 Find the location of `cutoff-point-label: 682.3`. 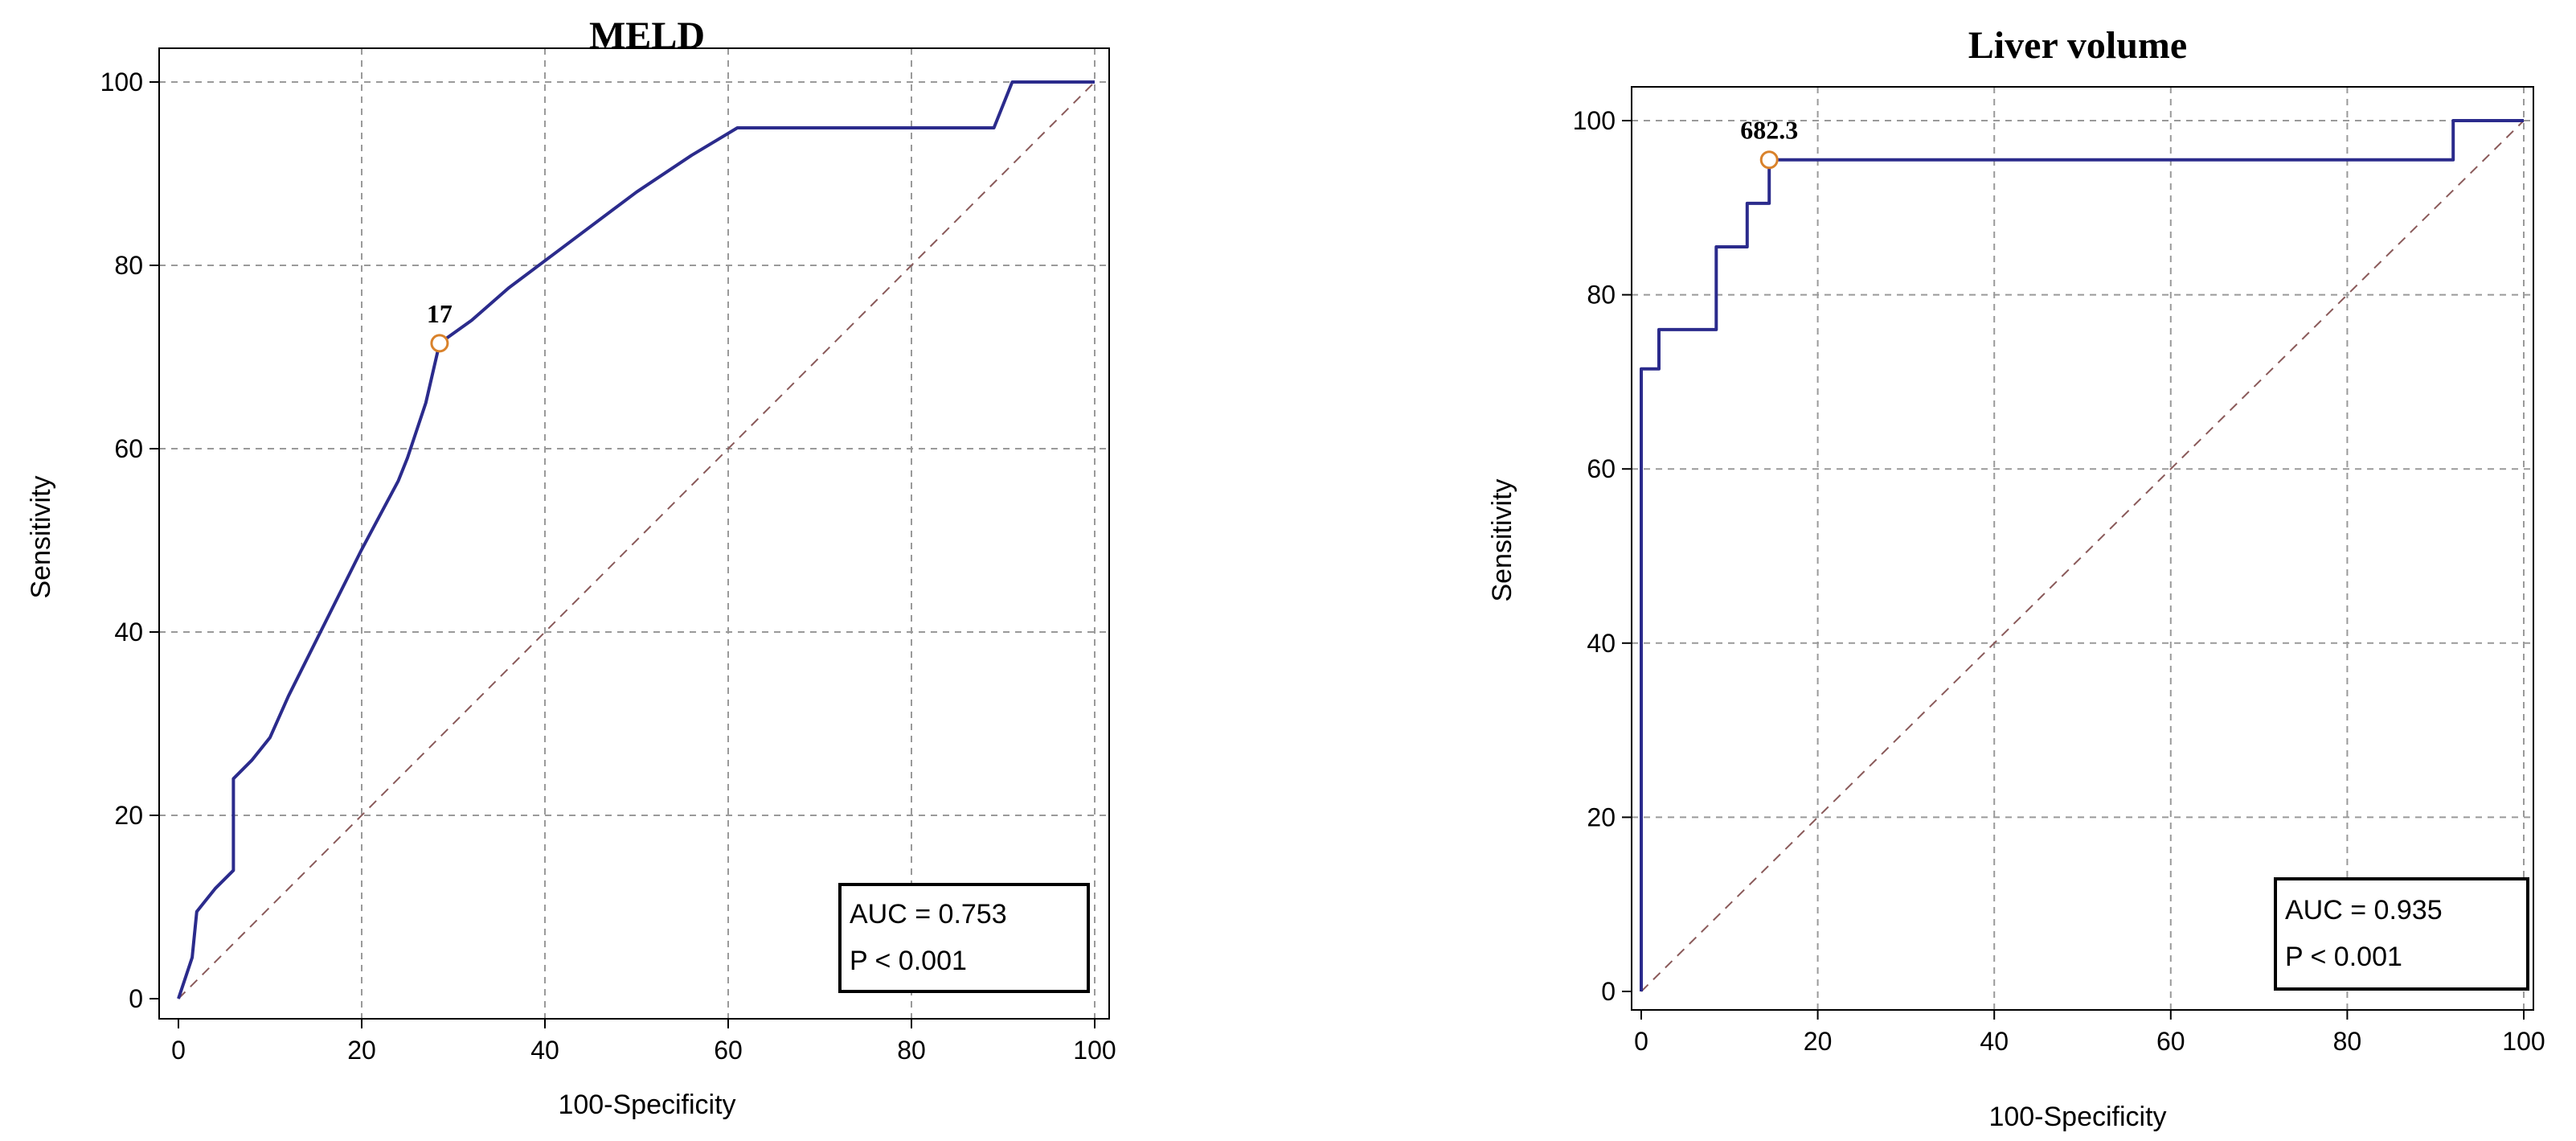

cutoff-point-label: 682.3 is located at coordinates (1769, 130).